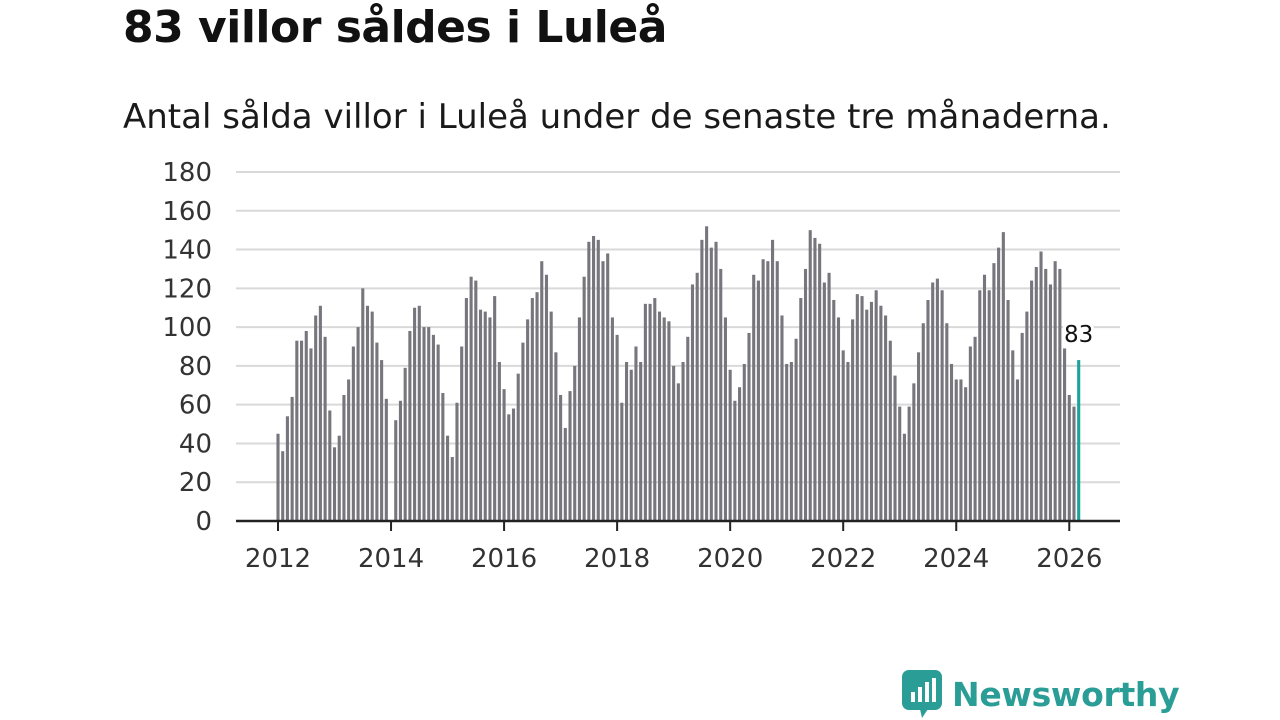  Describe the element at coordinates (617, 559) in the screenshot. I see `x-tick-label-2018: 2018` at that location.